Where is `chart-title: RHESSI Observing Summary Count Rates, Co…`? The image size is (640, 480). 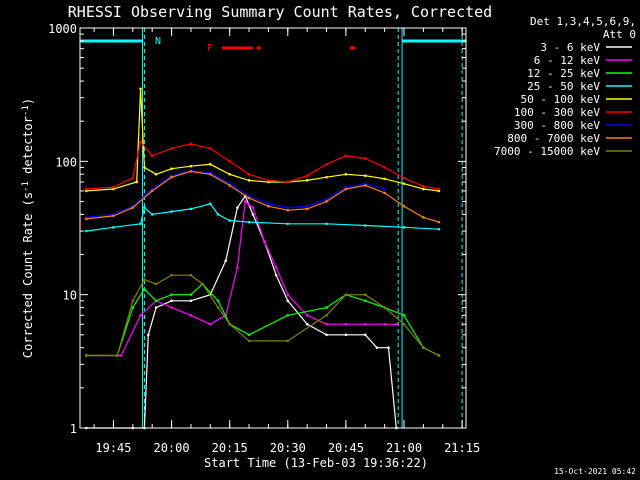
chart-title: RHESSI Observing Summary Count Rates, Co… is located at coordinates (280, 12).